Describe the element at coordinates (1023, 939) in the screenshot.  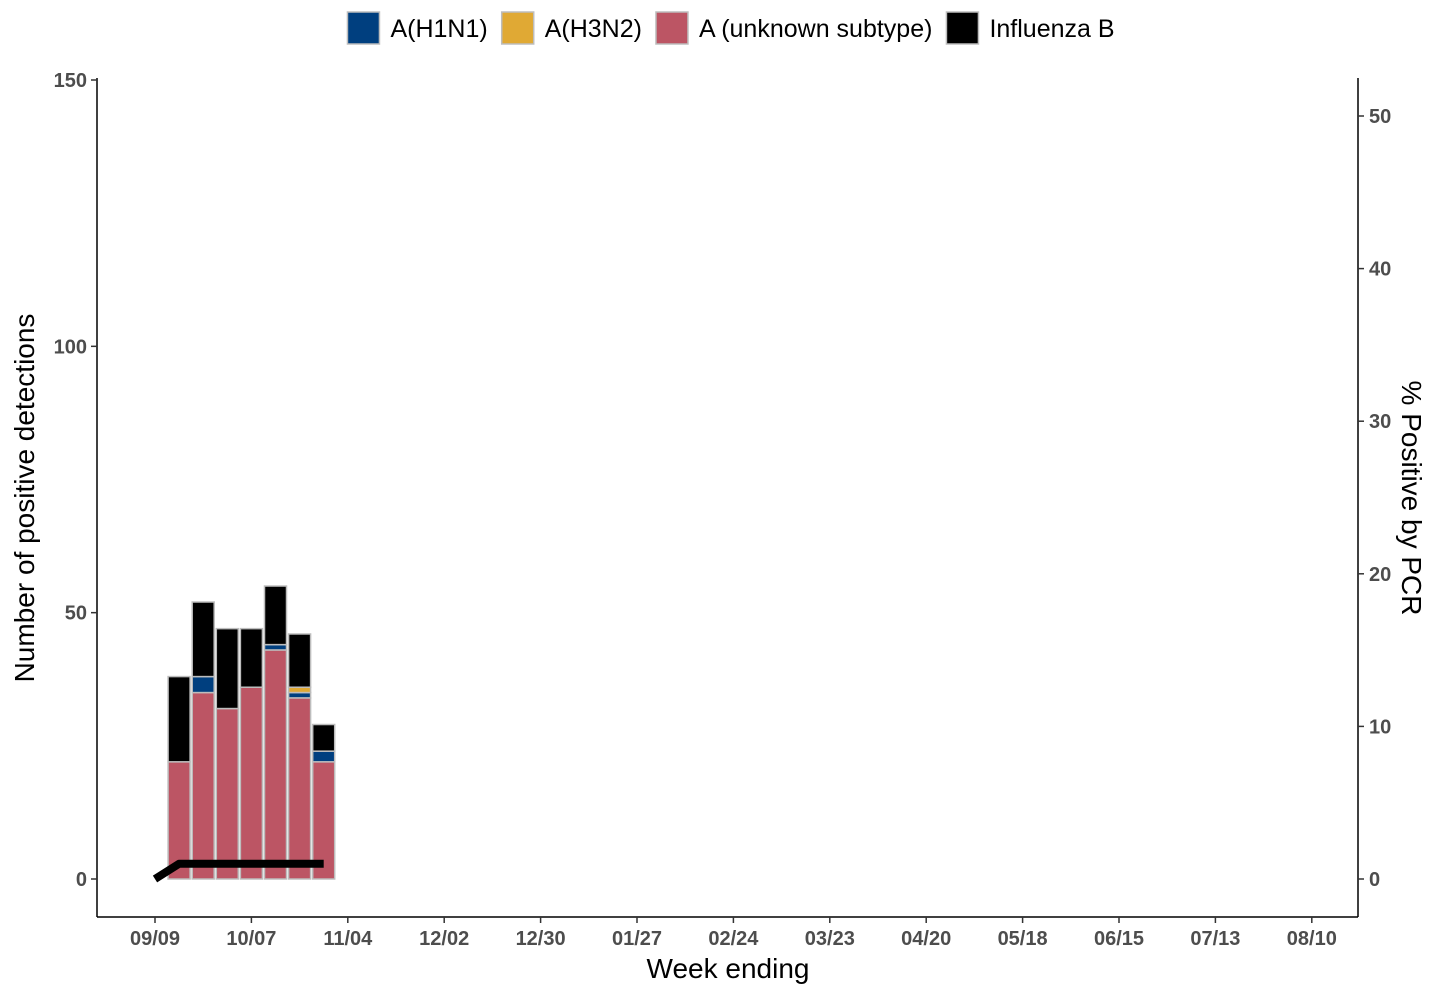
I see `x-tick-label: 05/18` at that location.